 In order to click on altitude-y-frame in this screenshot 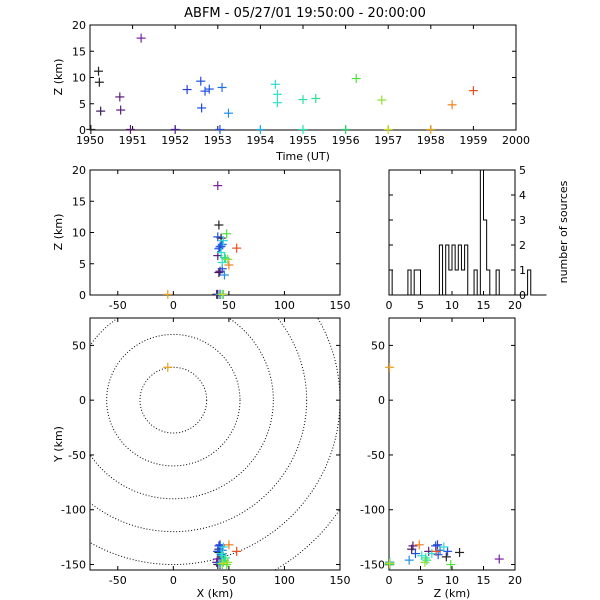, I will do `click(452, 444)`.